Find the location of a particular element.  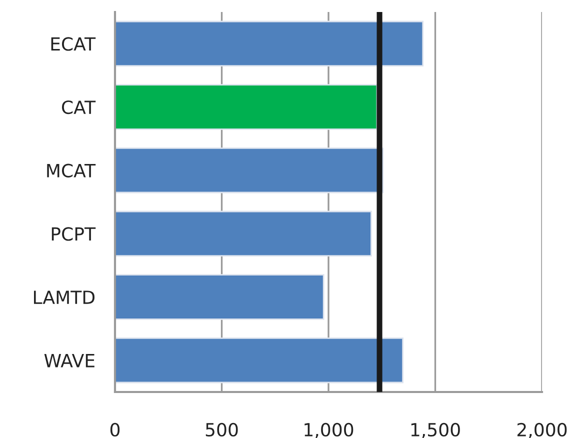

y-tick-label: MCAT is located at coordinates (71, 171).